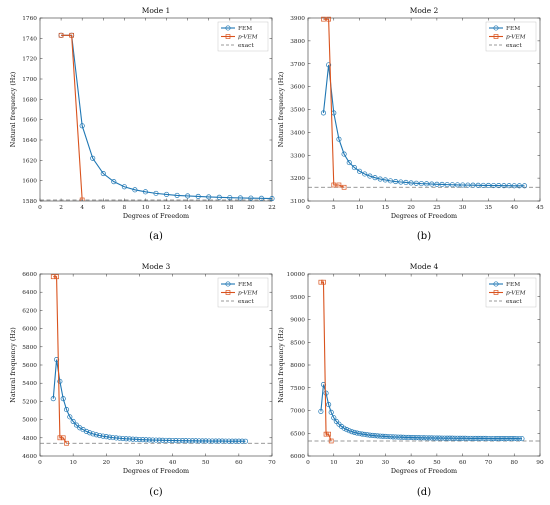 Image resolution: width=550 pixels, height=505 pixels. Describe the element at coordinates (29, 39) in the screenshot. I see `y-tick-label: 1740` at that location.